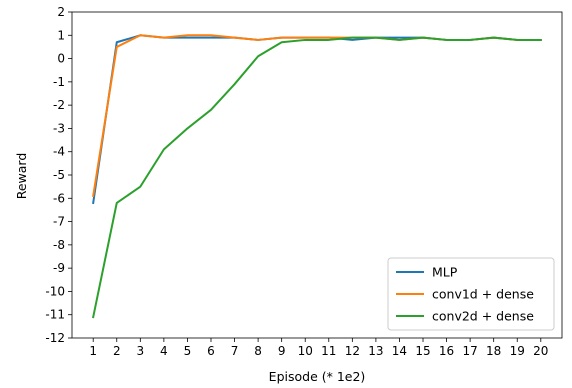  What do you see at coordinates (422, 351) in the screenshot?
I see `x-tick-label: 15` at bounding box center [422, 351].